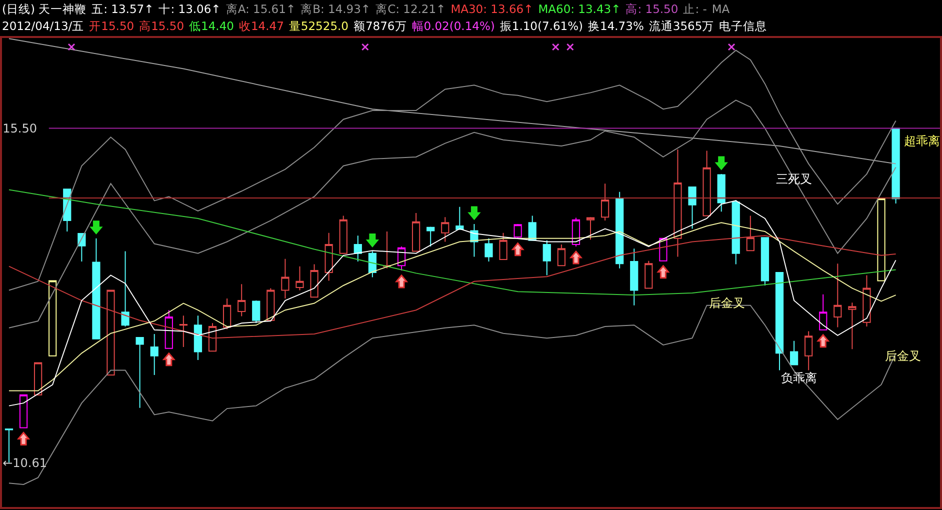  I want to click on chart-title: (日线) 天一神鞭 五: 13.57↑ 十: 13.06↑ 离A: 15.61↑ 离B: 14.93↑ 离C: 12.21↑ MA30: 13.66↑ MA60: 13.43↑ 高: 15.50 止: - MA, so click(366, 9).